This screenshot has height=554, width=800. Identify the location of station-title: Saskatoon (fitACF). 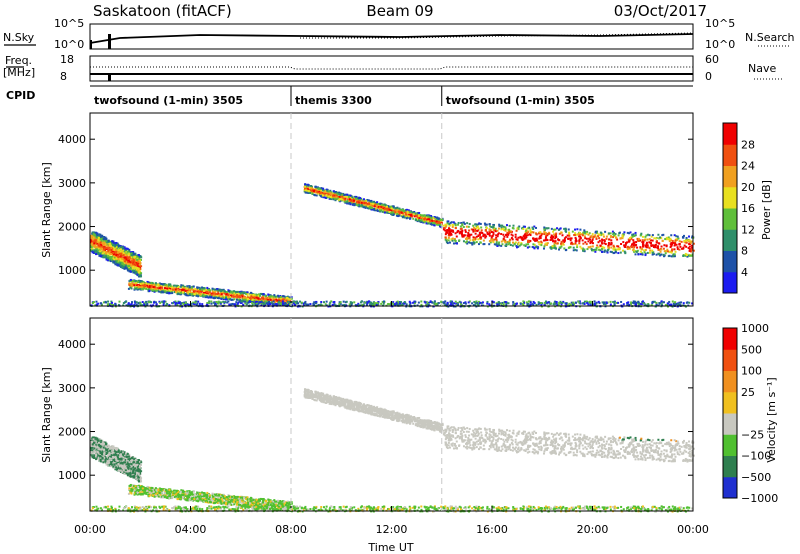
(162, 11).